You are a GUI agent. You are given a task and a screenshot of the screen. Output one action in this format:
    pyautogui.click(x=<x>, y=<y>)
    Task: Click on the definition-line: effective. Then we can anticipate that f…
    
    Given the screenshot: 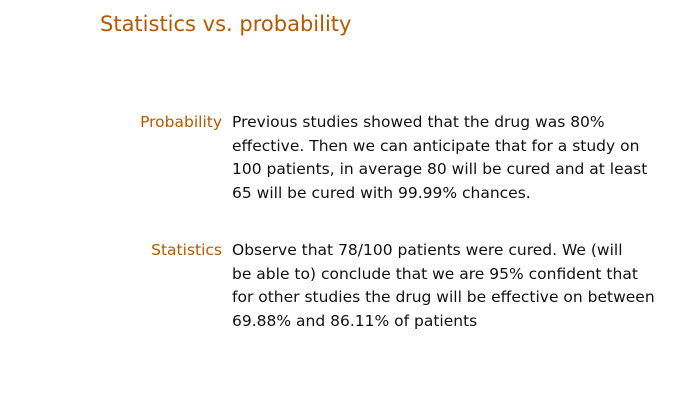 What is the action you would take?
    pyautogui.click(x=436, y=145)
    